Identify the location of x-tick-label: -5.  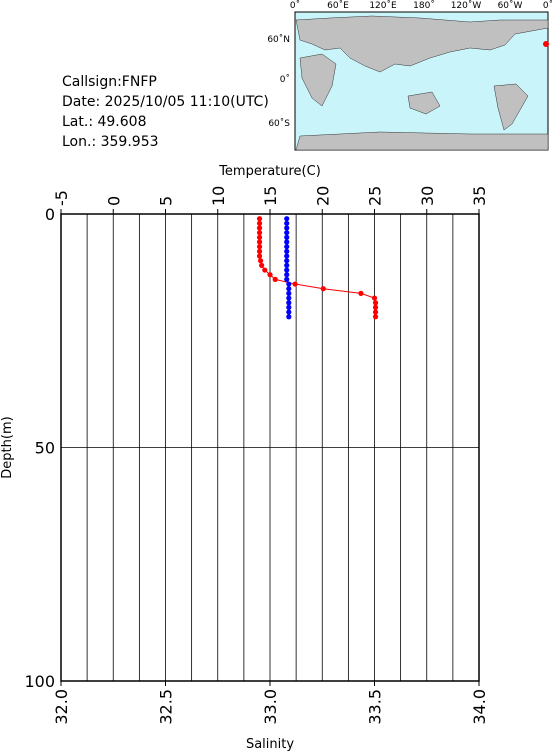
(61, 198).